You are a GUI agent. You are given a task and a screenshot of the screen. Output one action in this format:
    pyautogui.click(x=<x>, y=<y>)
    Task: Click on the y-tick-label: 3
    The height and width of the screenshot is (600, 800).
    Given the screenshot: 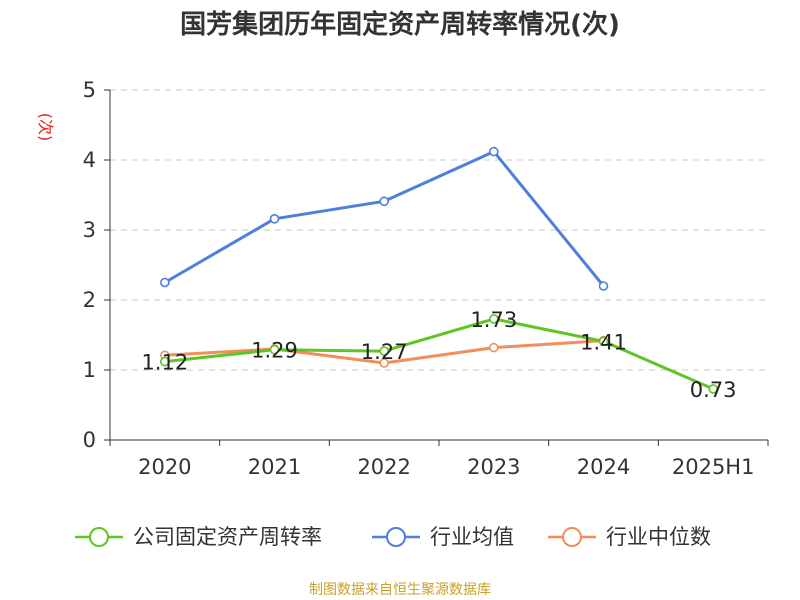 What is the action you would take?
    pyautogui.click(x=89, y=230)
    